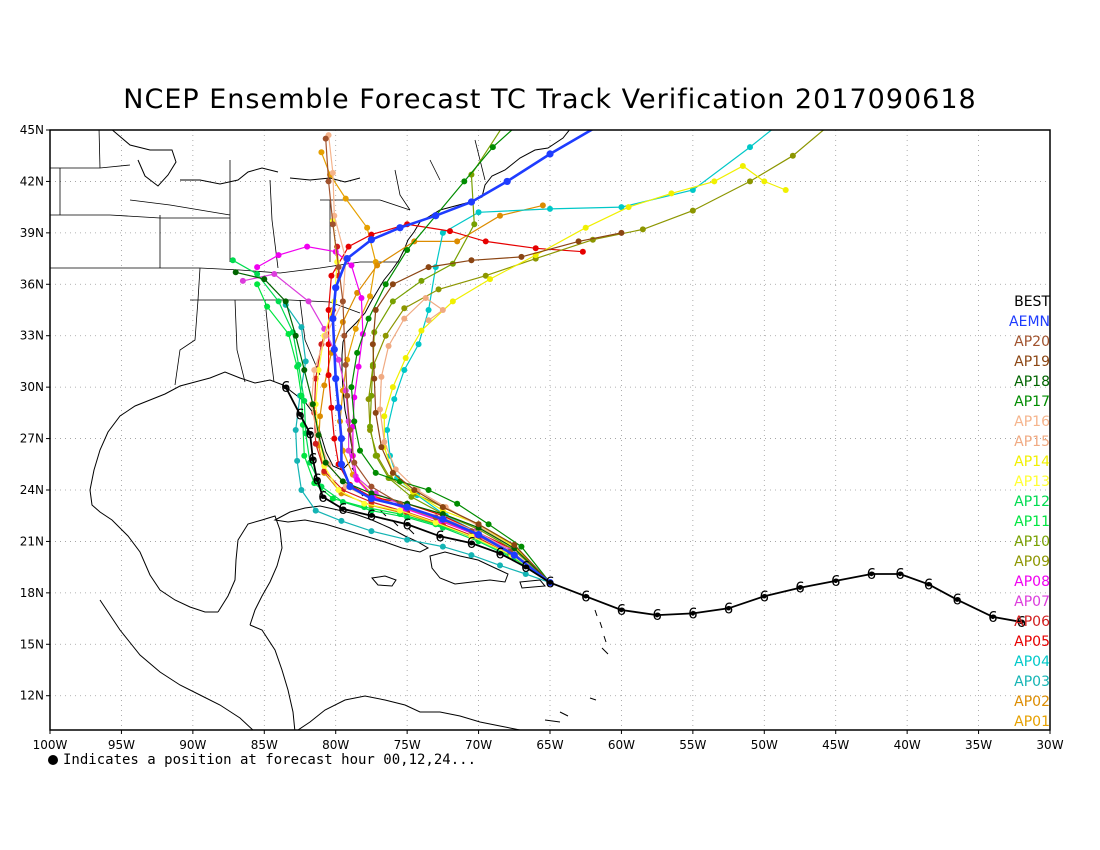  I want to click on south-america-coastline, so click(409, 712).